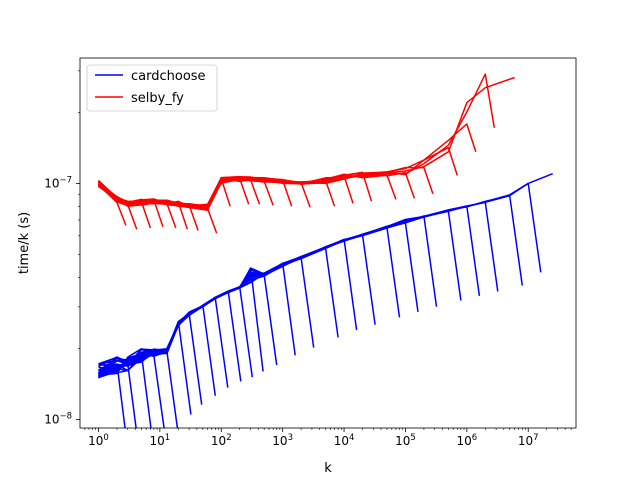 This screenshot has height=484, width=640. Describe the element at coordinates (405, 440) in the screenshot. I see `x-tick-label: 105` at that location.